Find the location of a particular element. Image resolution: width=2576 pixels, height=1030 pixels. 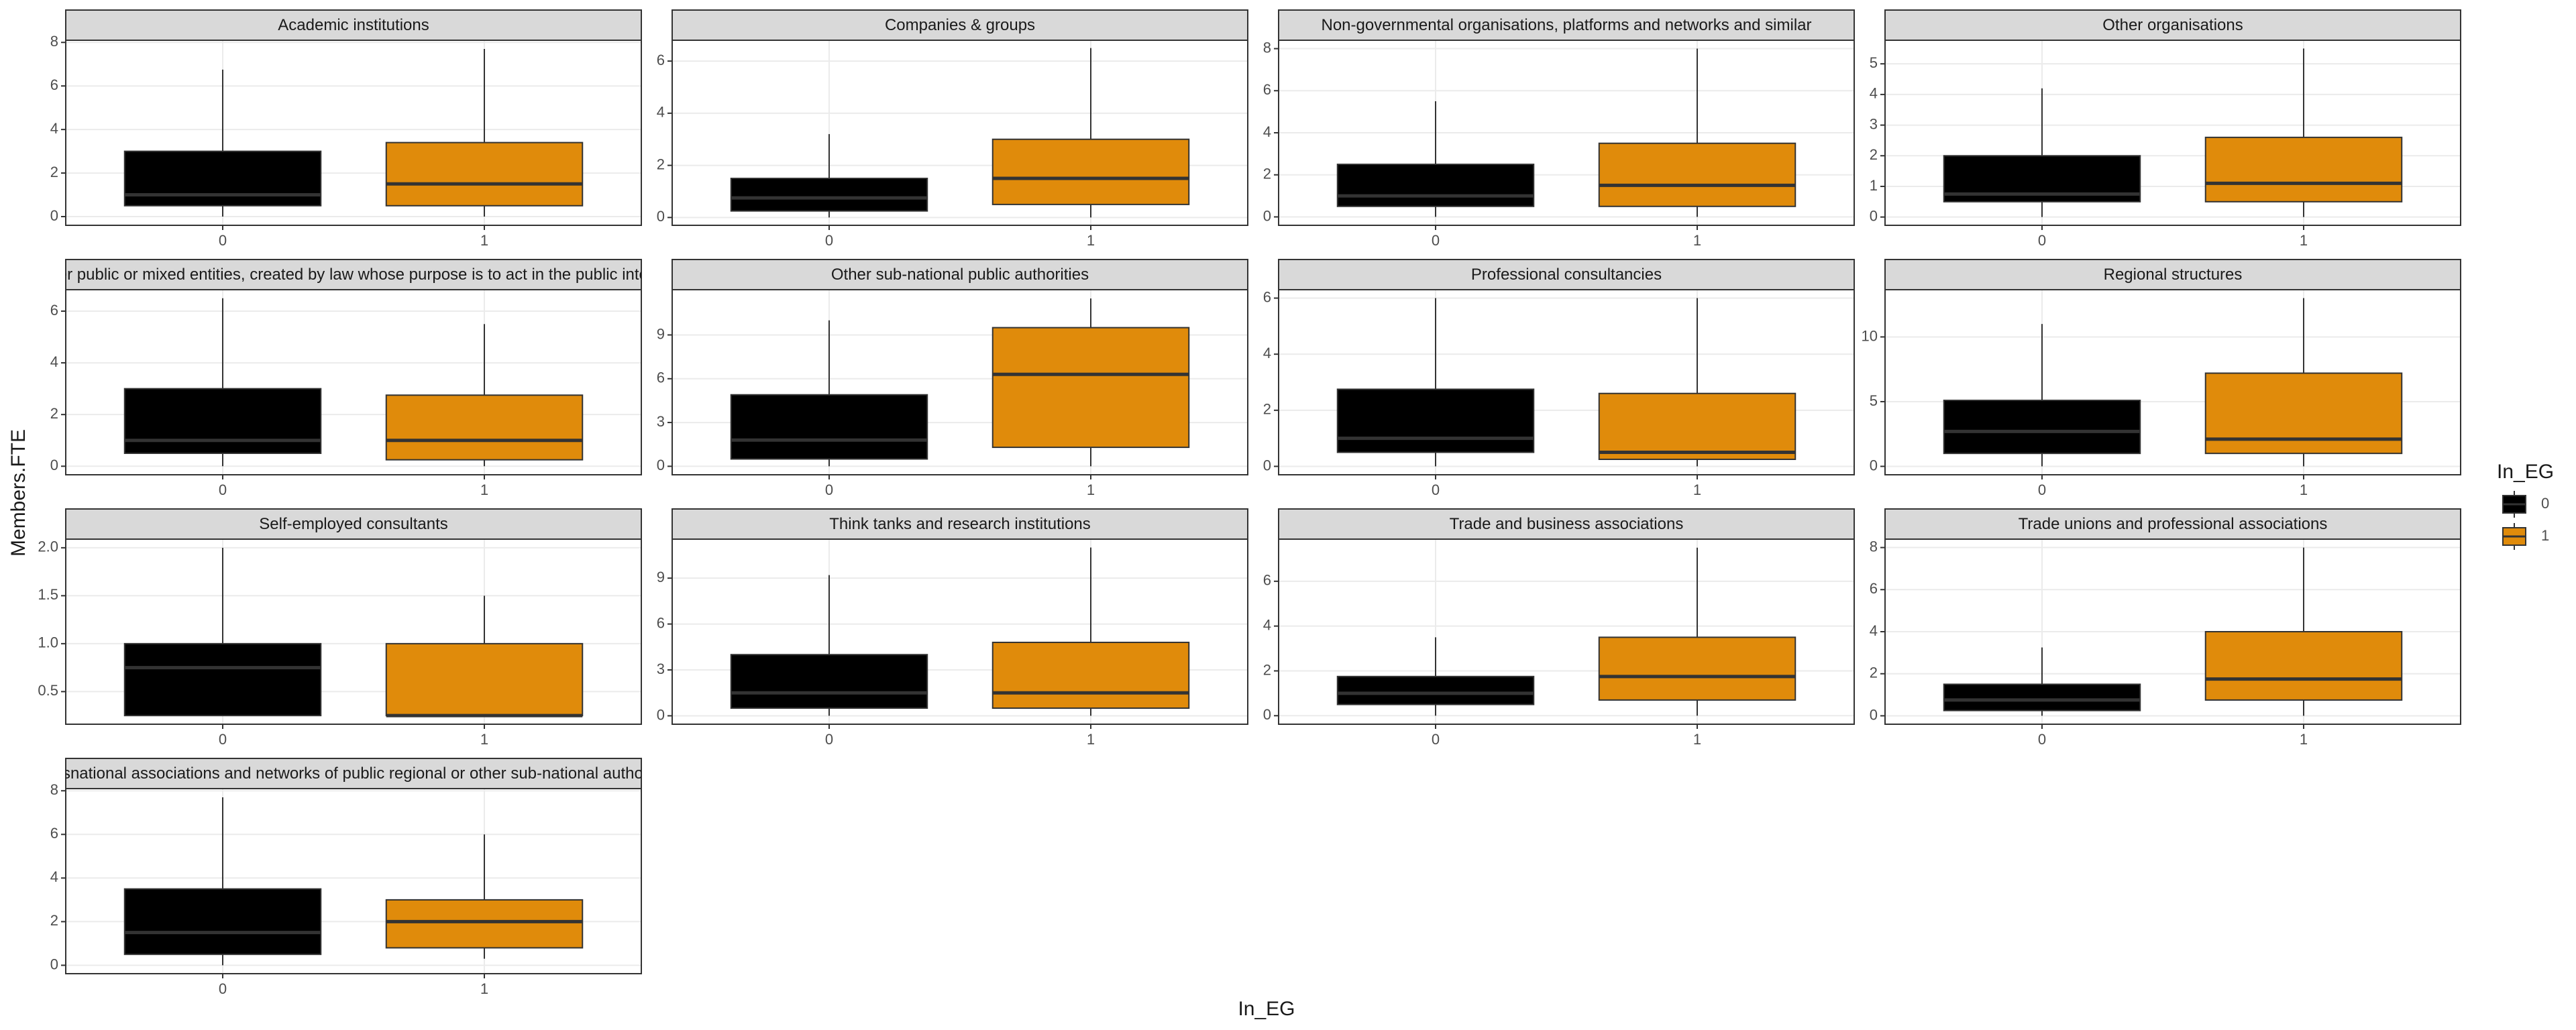

strip-group: Trade and business associations is located at coordinates (1567, 524).